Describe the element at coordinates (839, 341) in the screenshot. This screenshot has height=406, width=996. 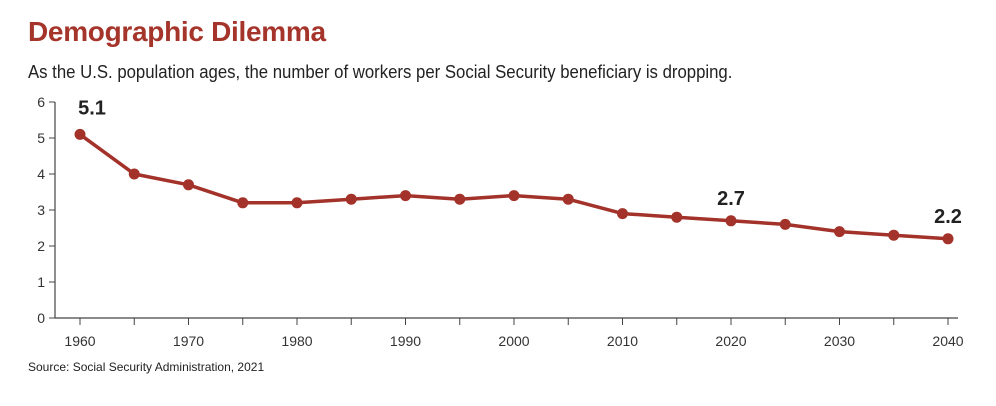
I see `x-tick-label: 2030` at that location.